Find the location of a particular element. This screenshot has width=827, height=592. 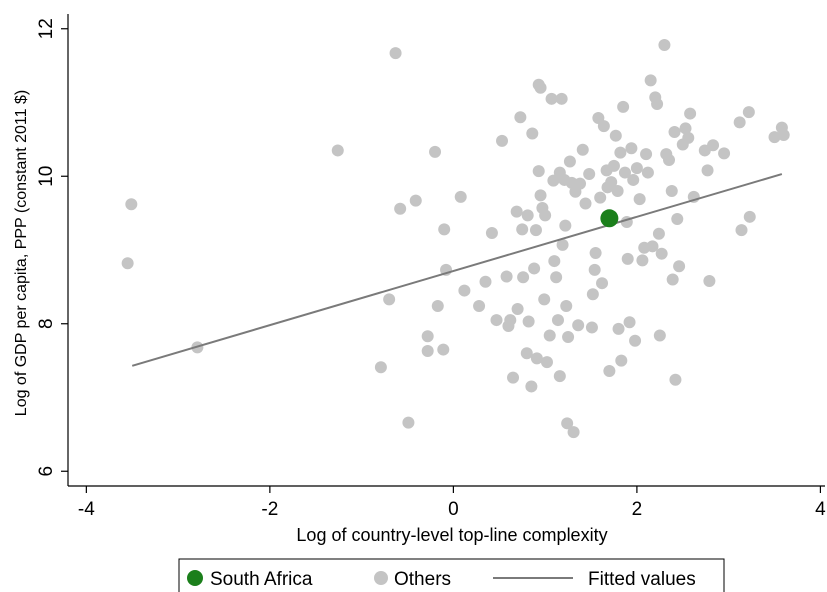

x-tick-label: 2 is located at coordinates (637, 509).